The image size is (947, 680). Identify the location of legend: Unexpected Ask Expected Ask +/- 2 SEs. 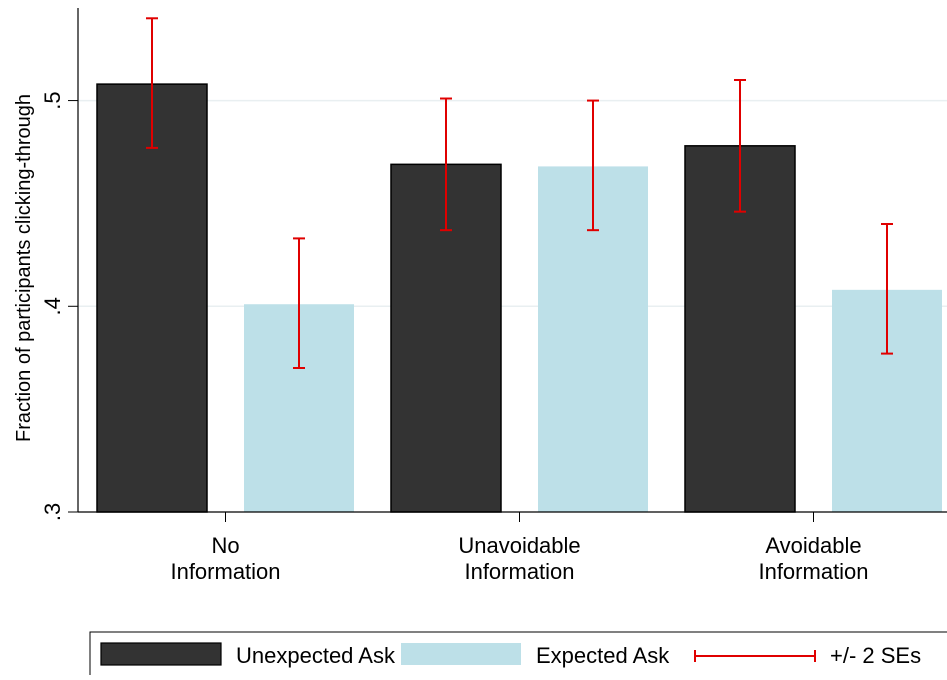
(518, 654).